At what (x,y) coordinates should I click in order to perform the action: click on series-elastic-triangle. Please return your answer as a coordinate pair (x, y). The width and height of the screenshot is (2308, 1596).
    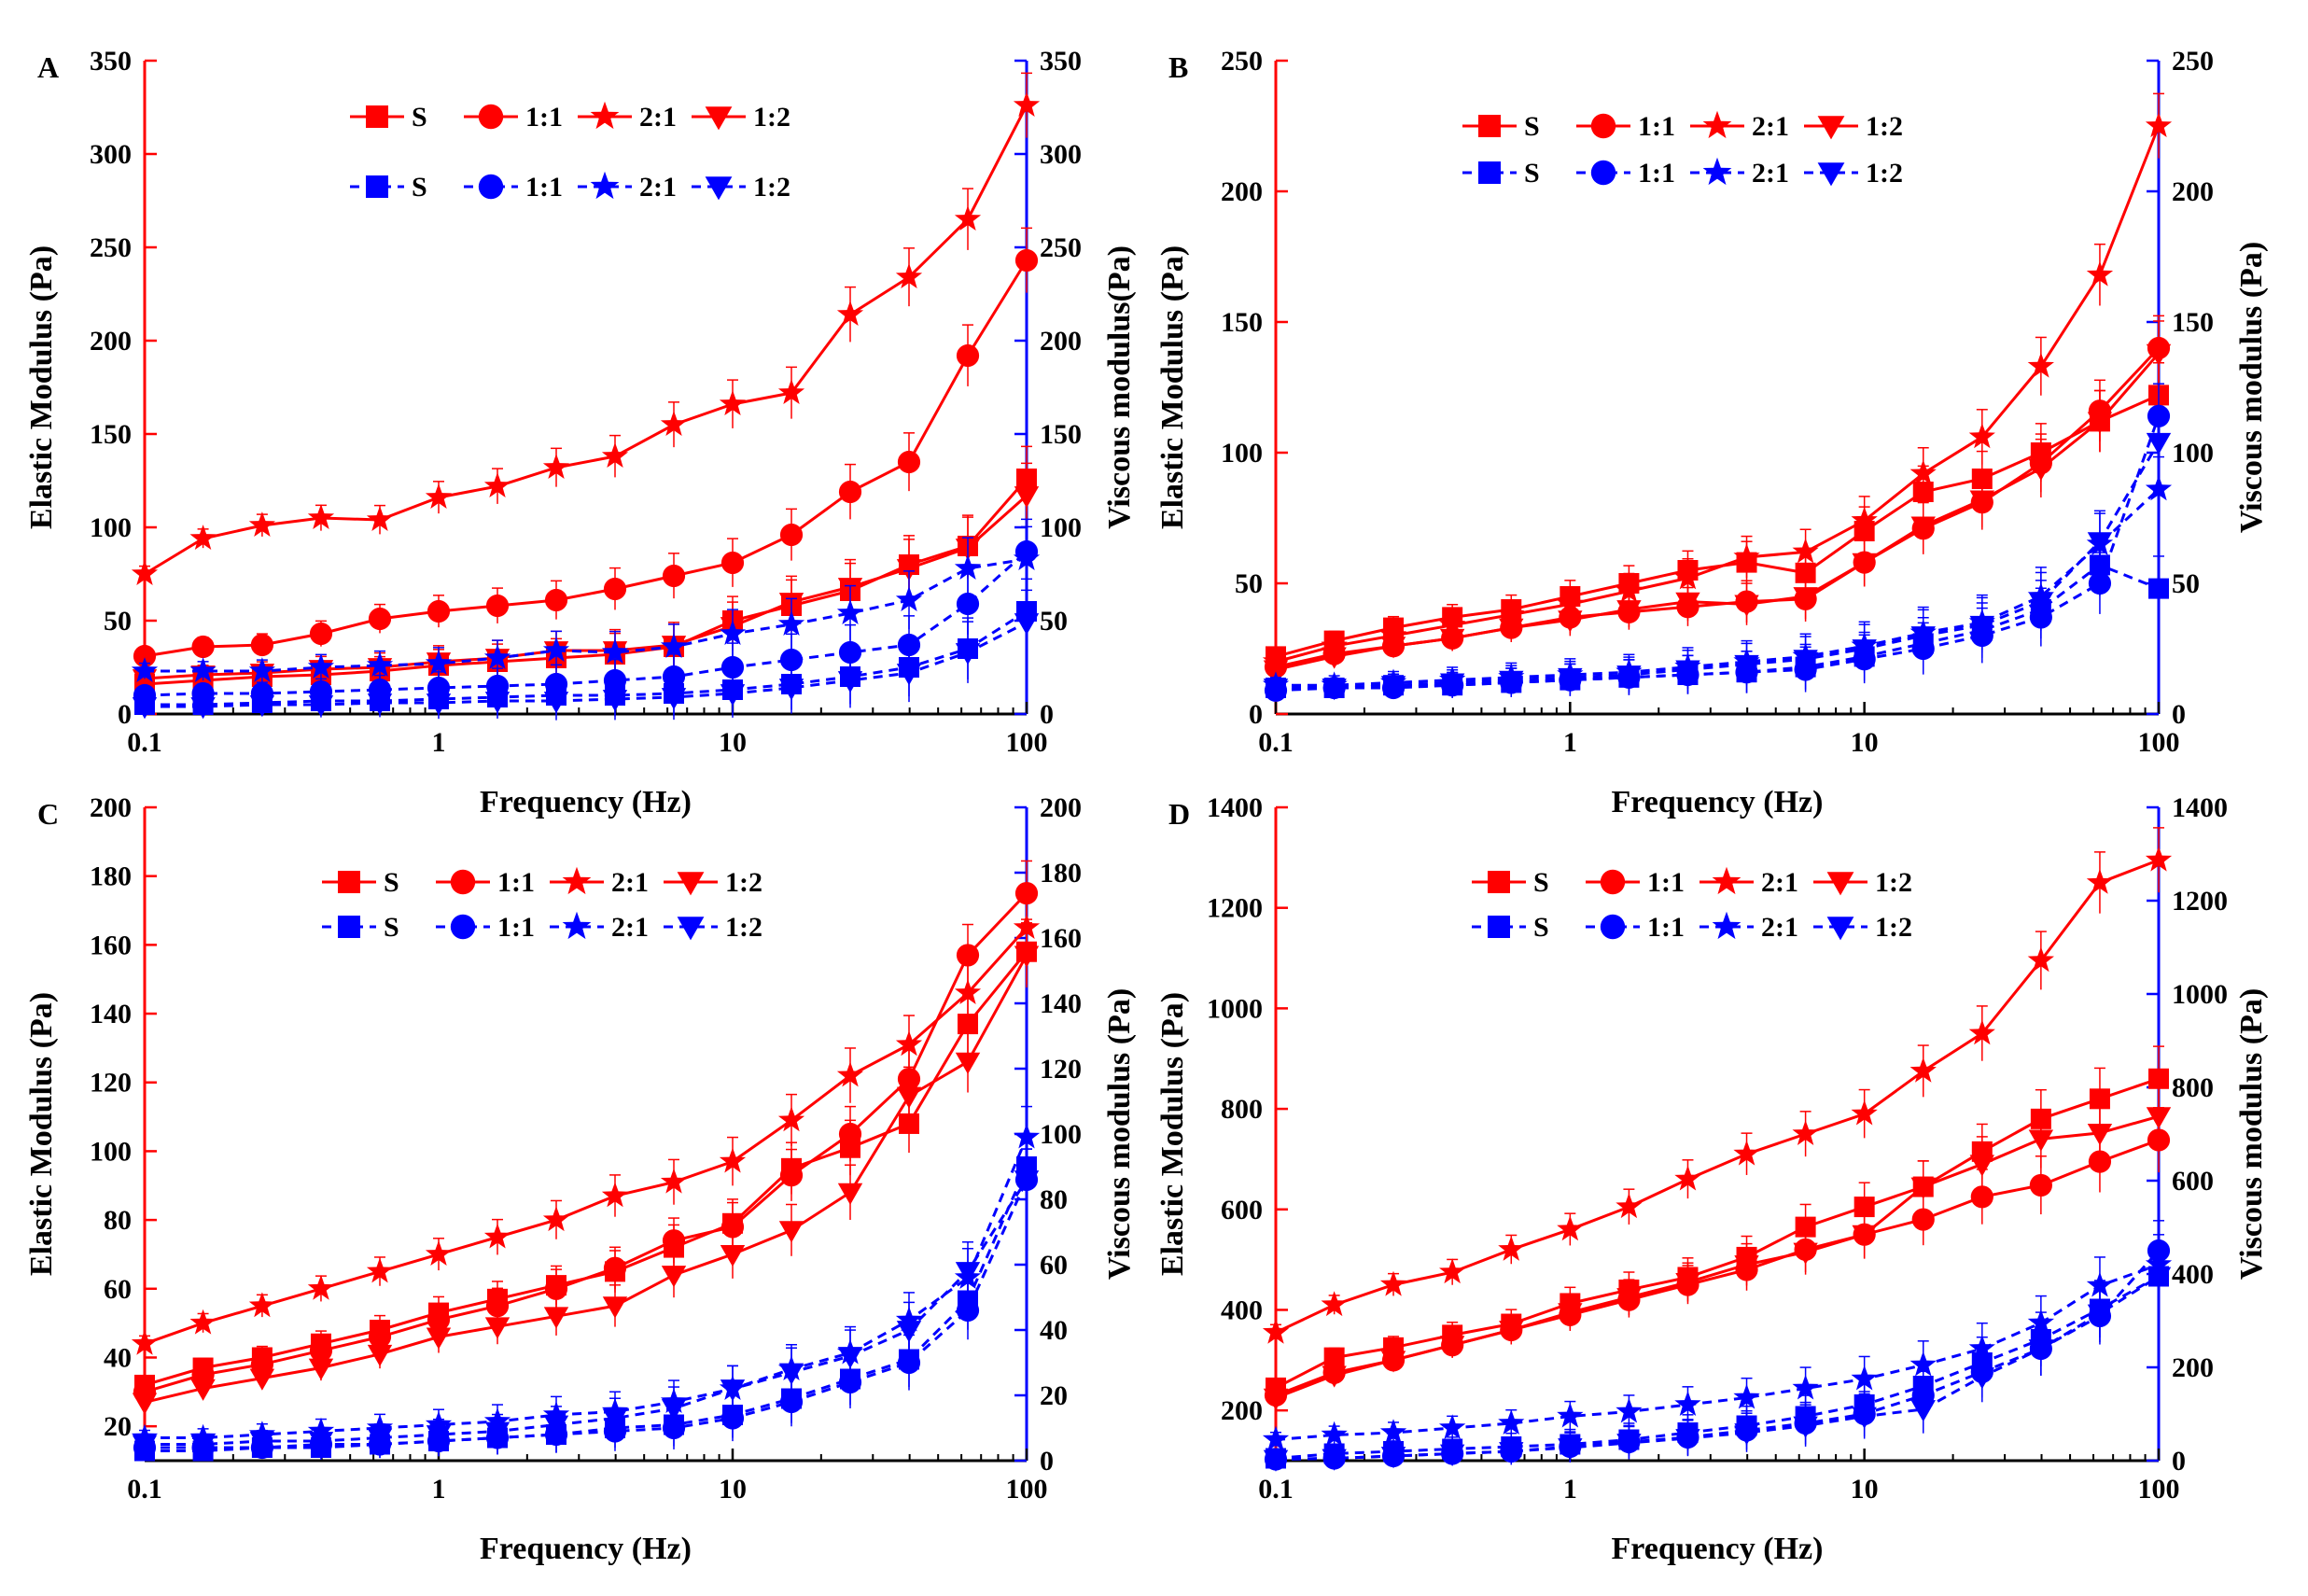
    Looking at the image, I should click on (586, 1168).